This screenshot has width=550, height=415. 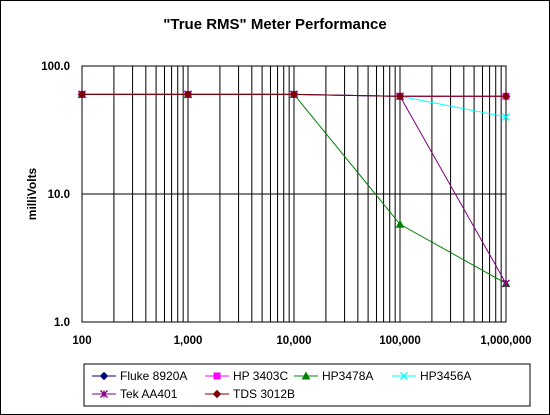 What do you see at coordinates (445, 376) in the screenshot?
I see `legend-label: HP3456A` at bounding box center [445, 376].